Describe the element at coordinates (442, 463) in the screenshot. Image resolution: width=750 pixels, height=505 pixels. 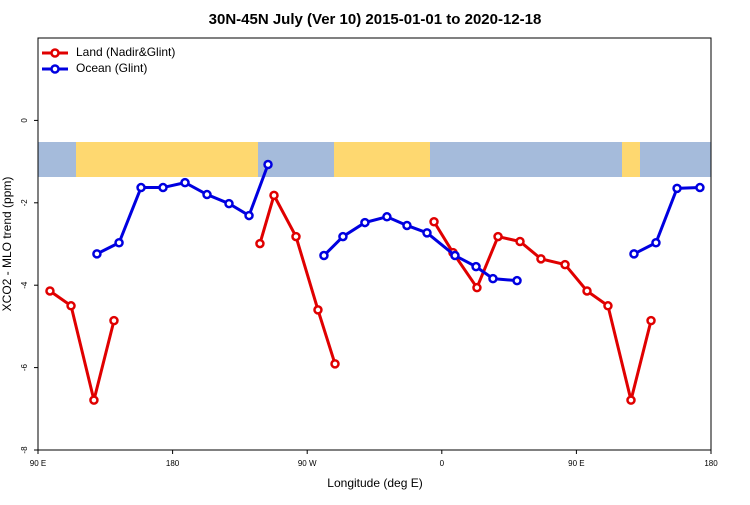
I see `x-tick-label: 0` at that location.